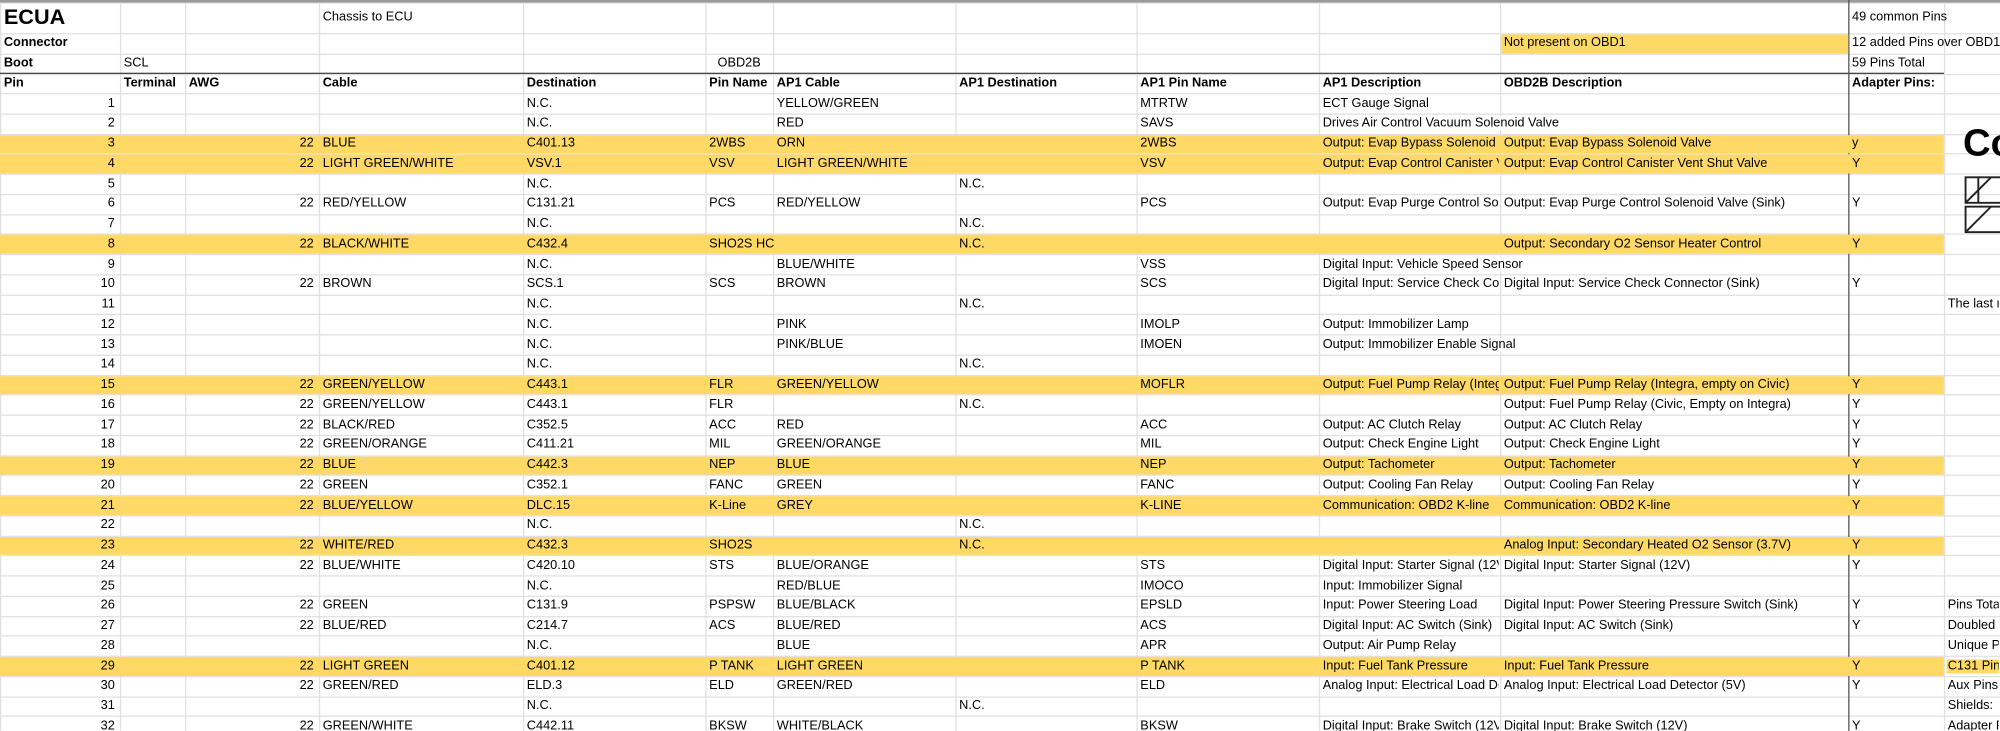 The width and height of the screenshot is (2000, 731). I want to click on ap1pin-cell: MIL, so click(1228, 444).